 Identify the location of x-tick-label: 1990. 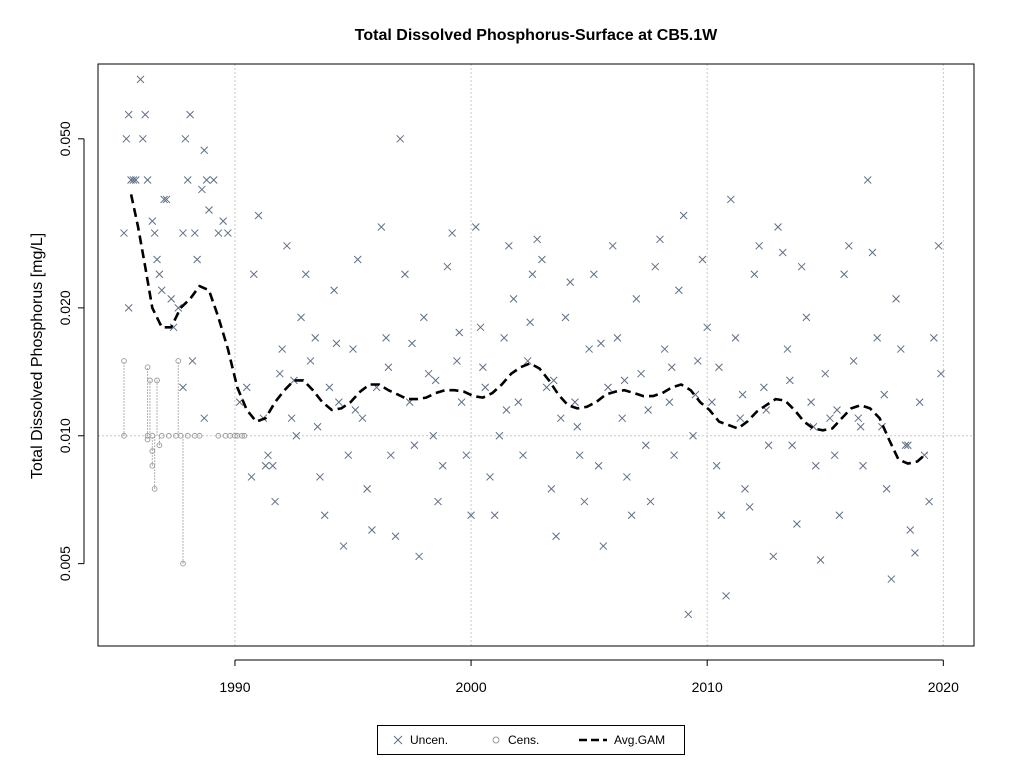
(234, 687).